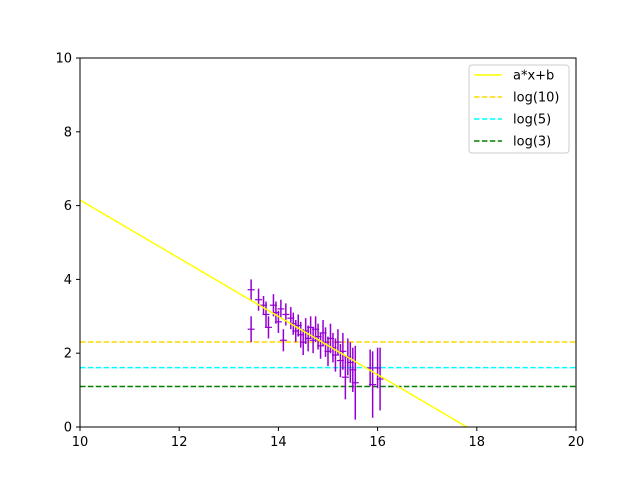 Image resolution: width=640 pixels, height=480 pixels. Describe the element at coordinates (278, 442) in the screenshot. I see `x-tick-label: 14` at that location.